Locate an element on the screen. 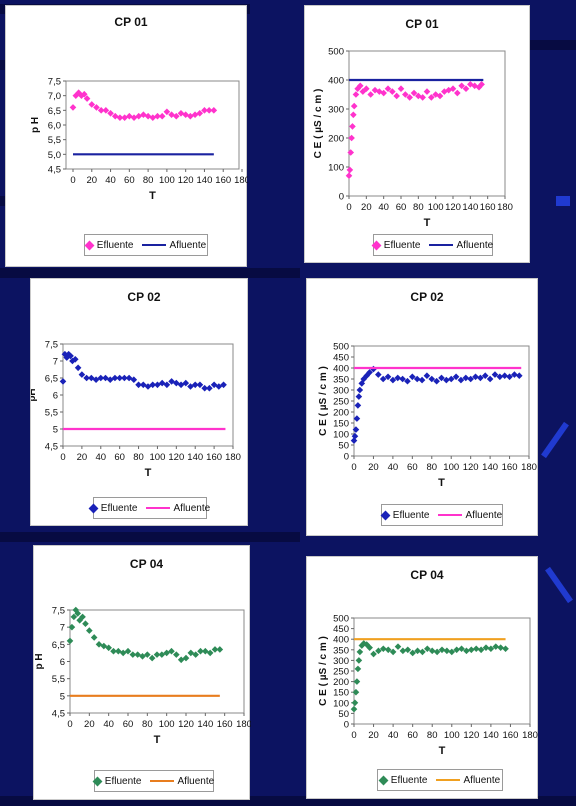 This screenshot has width=576, height=806. legend-label: Afluente is located at coordinates (475, 245).